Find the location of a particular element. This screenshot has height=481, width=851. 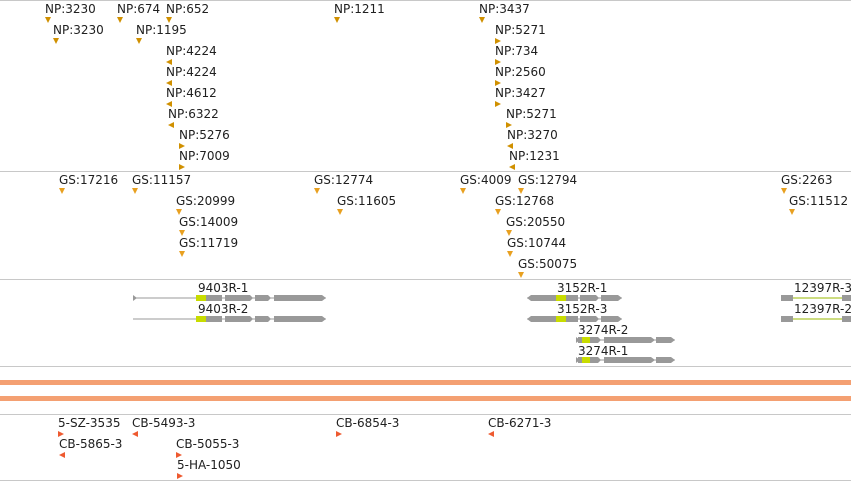

lane-separator-band-cb is located at coordinates (425, 414).